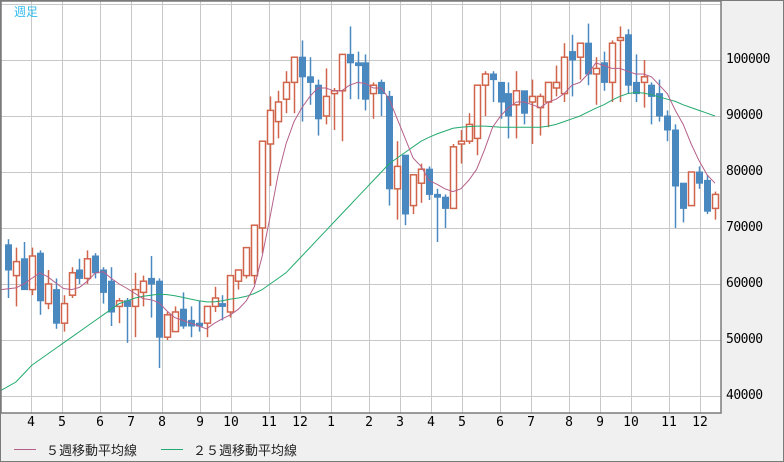 The width and height of the screenshot is (784, 462). I want to click on legend-item-ma5: ５週移動平均線, so click(75, 449).